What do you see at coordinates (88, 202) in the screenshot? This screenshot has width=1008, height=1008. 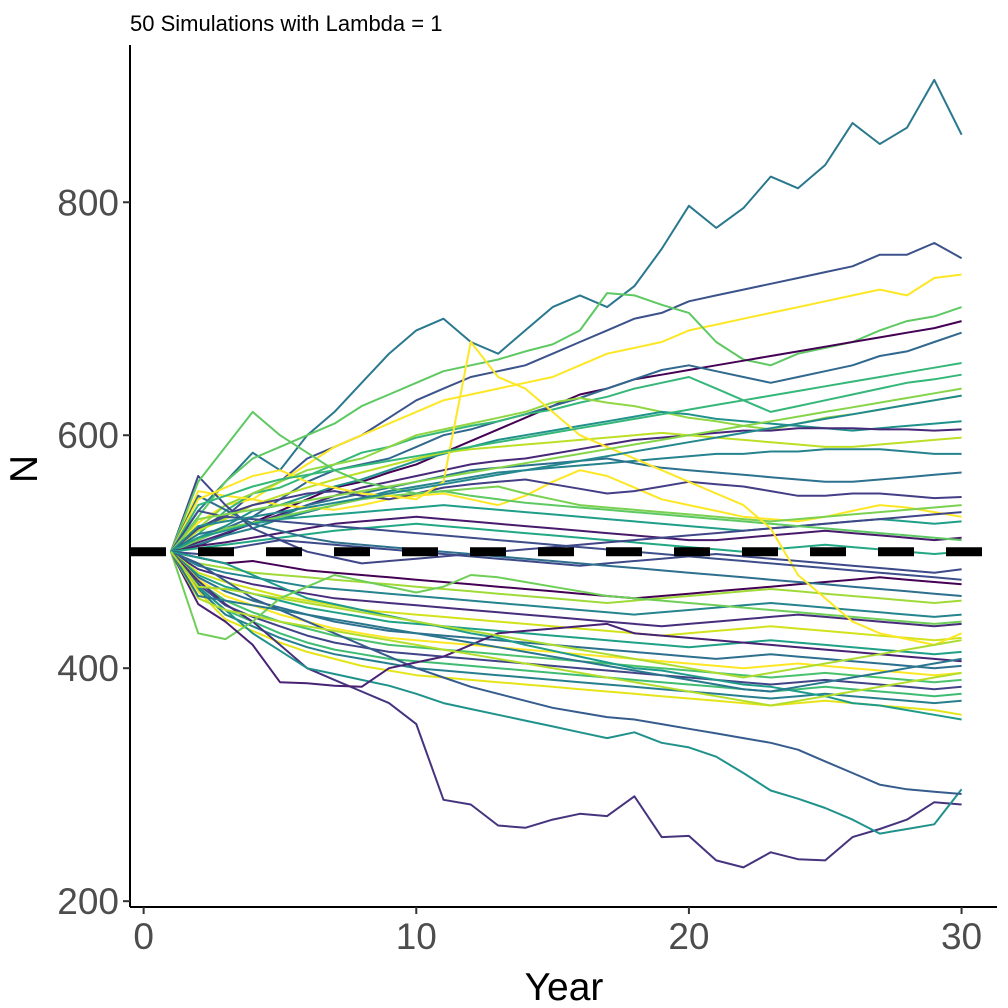 I see `y-tick-label-800: 800` at bounding box center [88, 202].